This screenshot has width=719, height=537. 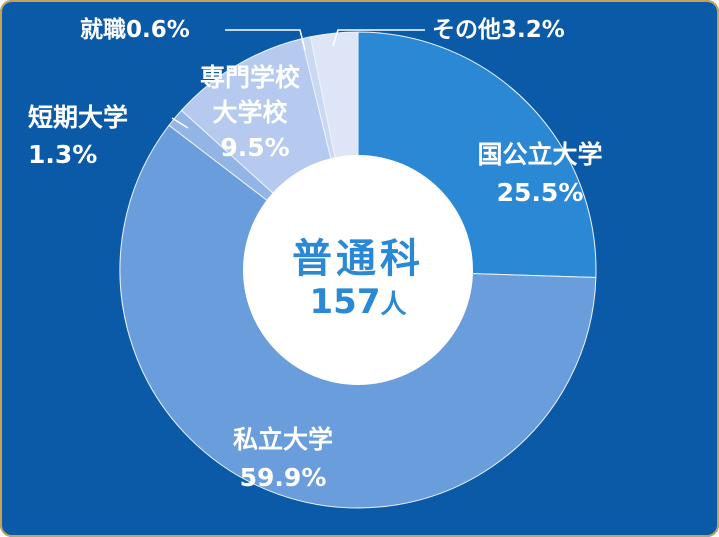 What do you see at coordinates (358, 259) in the screenshot?
I see `center-title: 普通科` at bounding box center [358, 259].